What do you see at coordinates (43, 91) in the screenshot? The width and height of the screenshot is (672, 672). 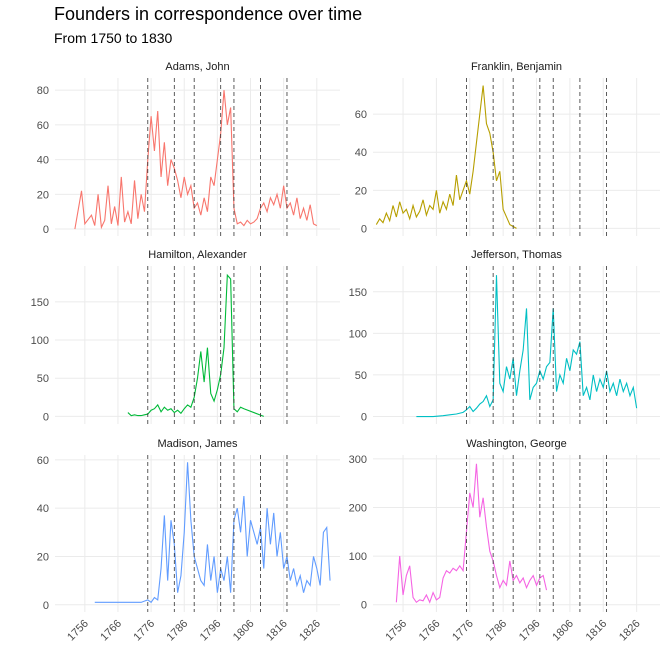 I see `y-tick-label: 80` at bounding box center [43, 91].